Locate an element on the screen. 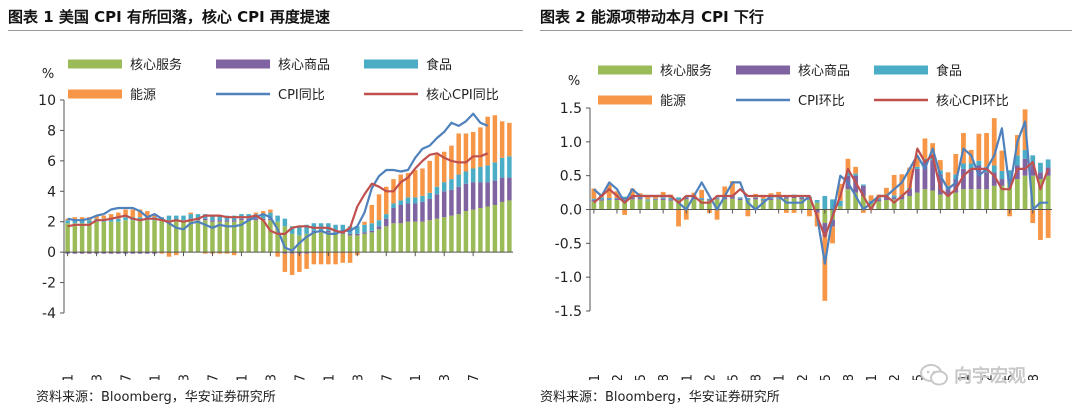 The image size is (1080, 420). x-tick-label: 18-07 is located at coordinates (127, 377).